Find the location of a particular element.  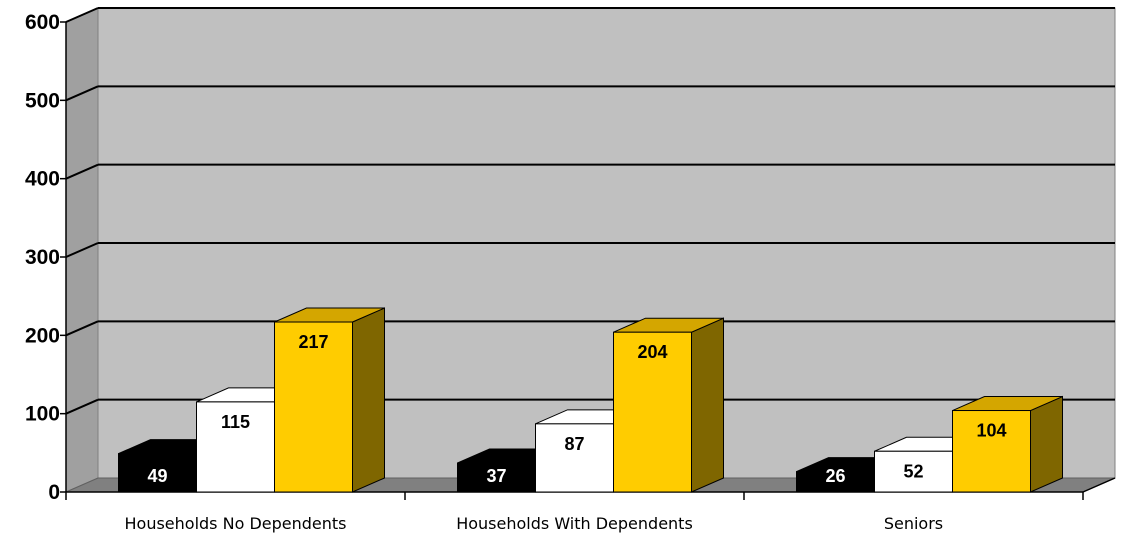

y-tick-label: 200 is located at coordinates (42, 335).